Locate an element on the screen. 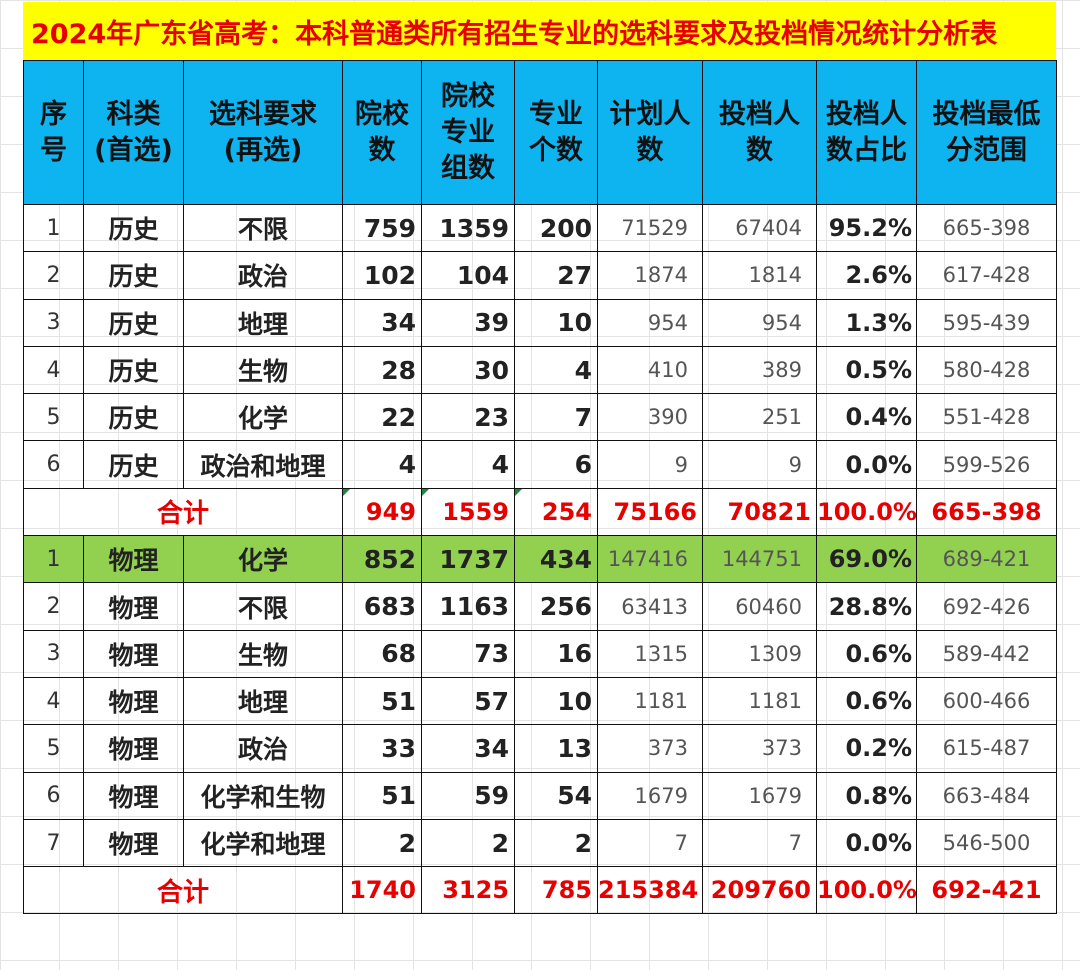  row-requirement: 化学和生物 is located at coordinates (263, 795).